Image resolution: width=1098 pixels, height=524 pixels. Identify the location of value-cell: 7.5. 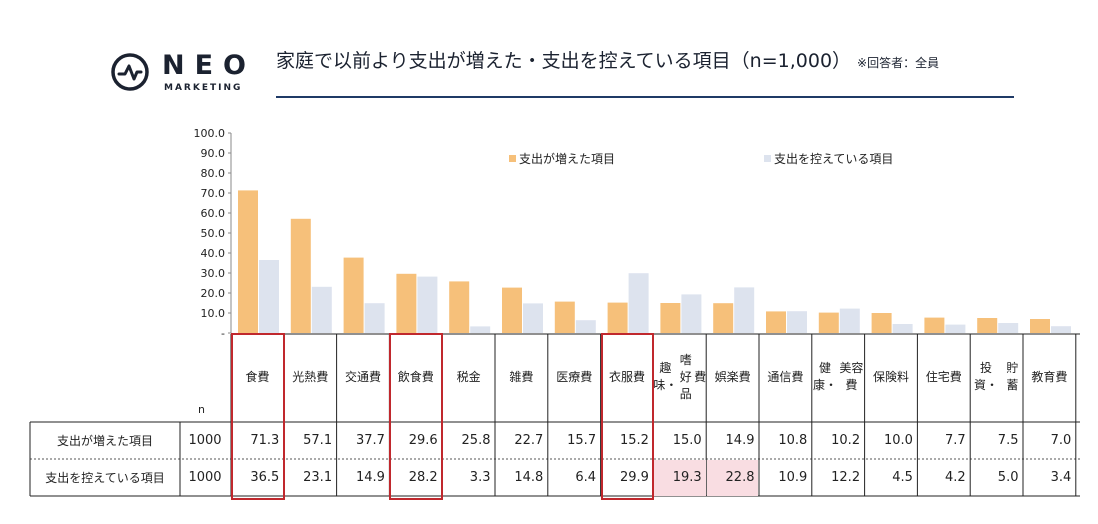
(1008, 440).